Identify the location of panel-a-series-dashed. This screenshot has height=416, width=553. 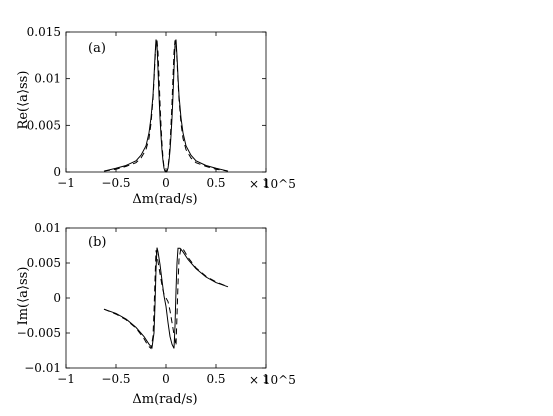
(166, 106).